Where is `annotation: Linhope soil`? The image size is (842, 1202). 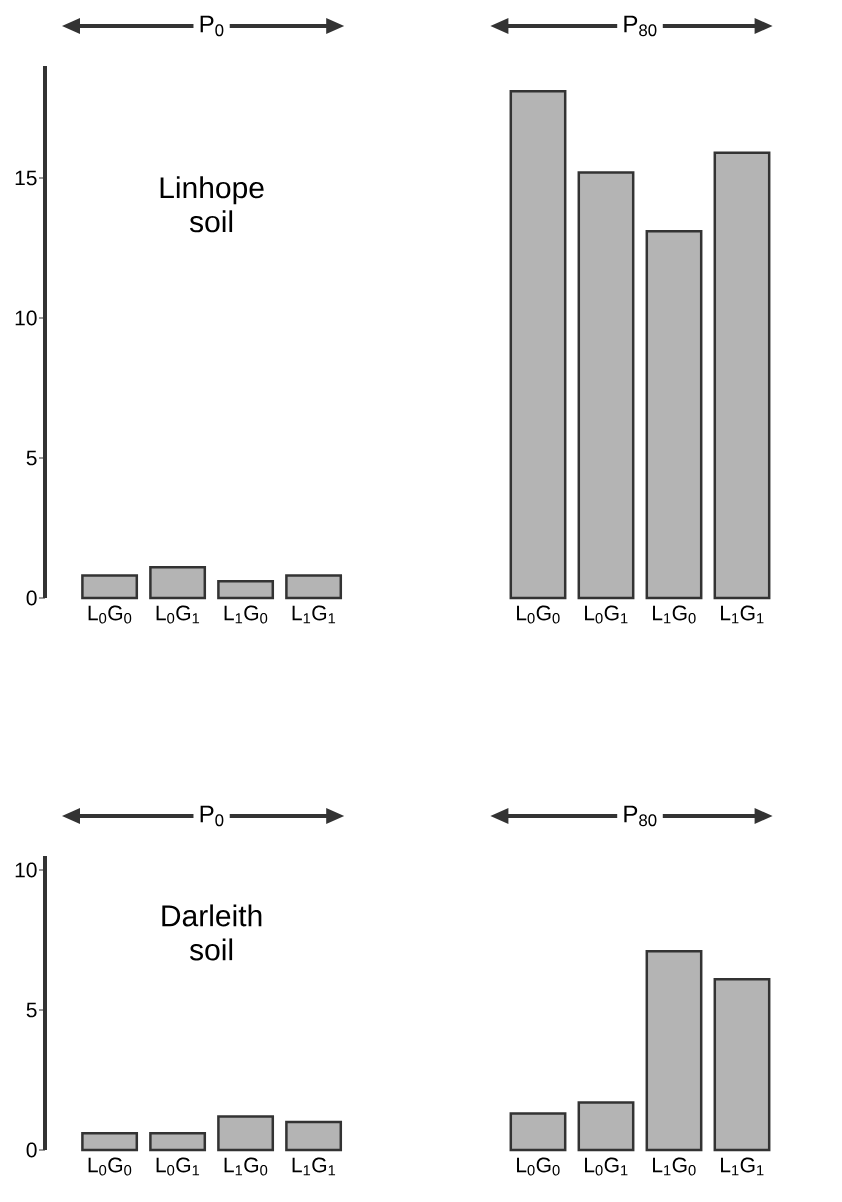 annotation: Linhope soil is located at coordinates (212, 204).